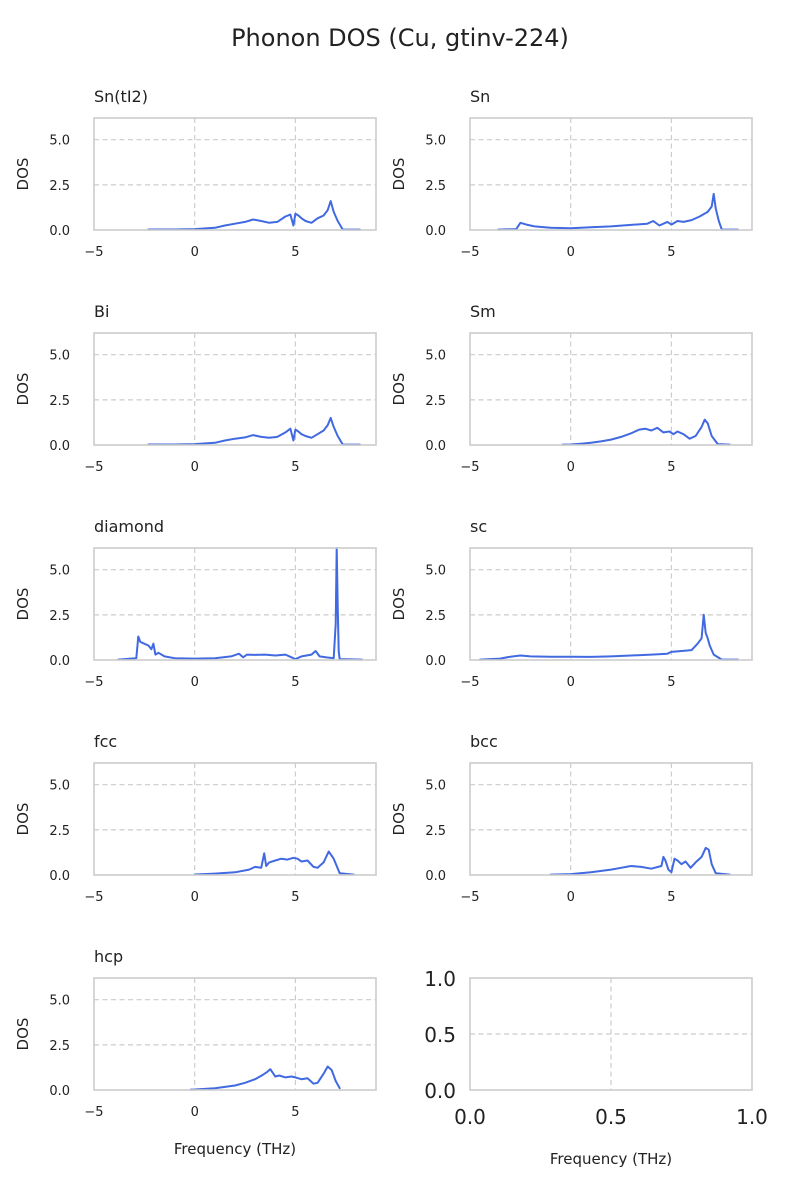 Image resolution: width=800 pixels, height=1200 pixels. What do you see at coordinates (470, 1117) in the screenshot?
I see `x-tick-label: 0.0` at bounding box center [470, 1117].